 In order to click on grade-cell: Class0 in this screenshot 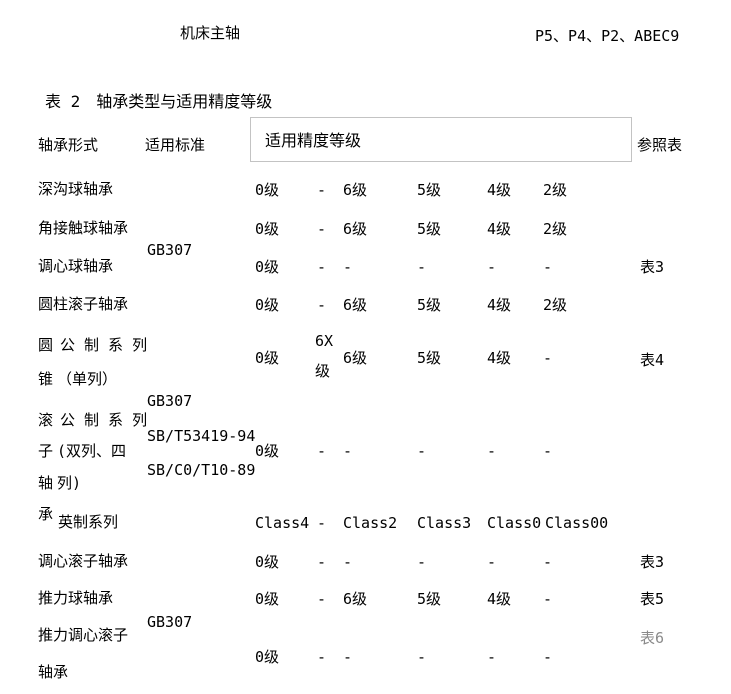, I will do `click(514, 523)`.